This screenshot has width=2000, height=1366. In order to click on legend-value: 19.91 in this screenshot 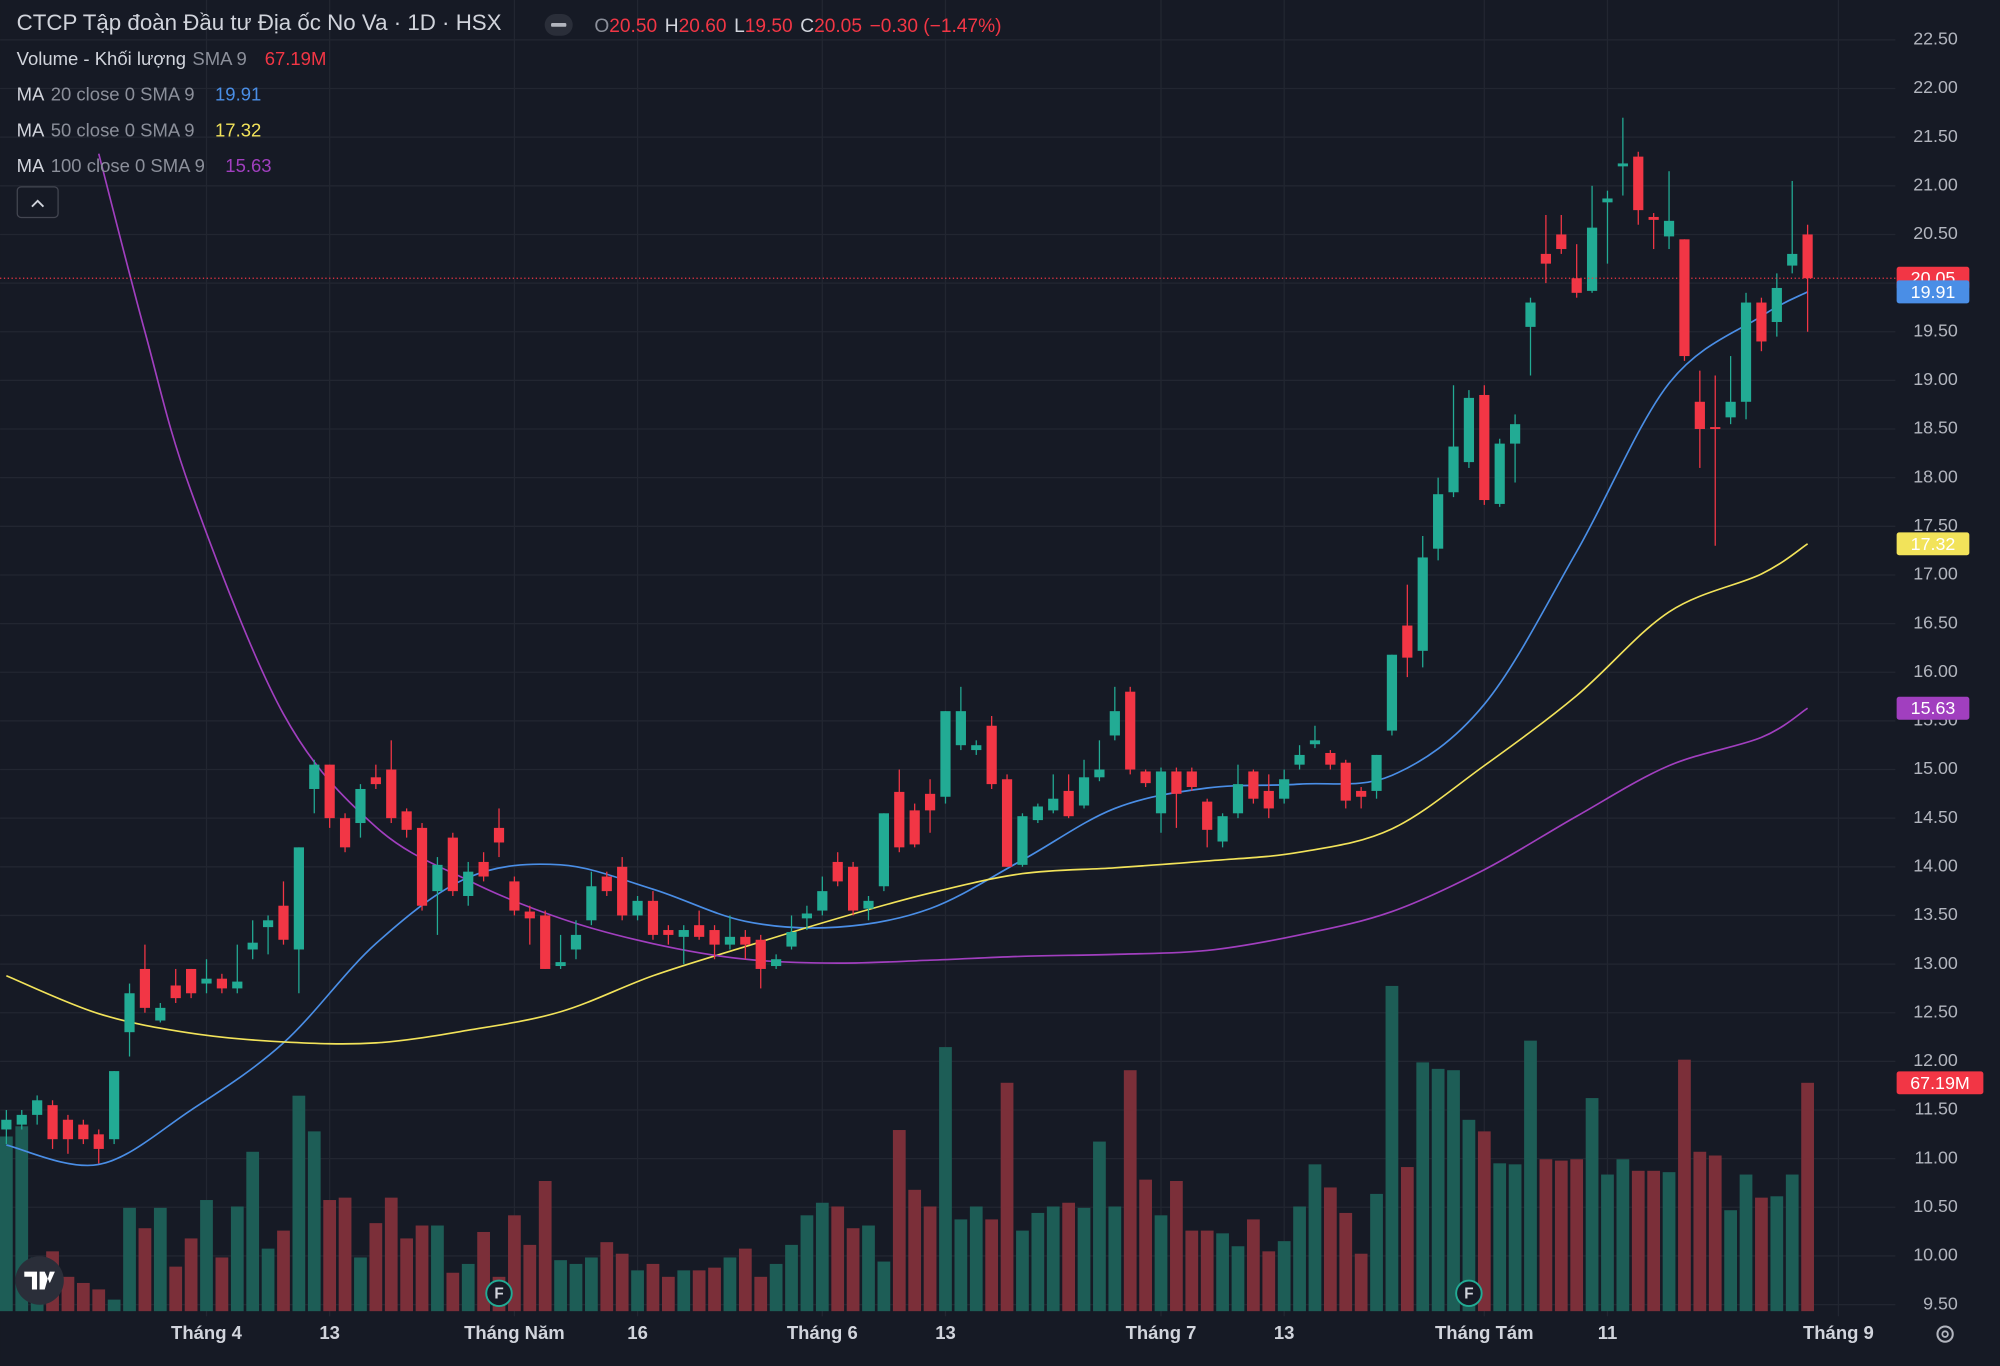, I will do `click(238, 94)`.